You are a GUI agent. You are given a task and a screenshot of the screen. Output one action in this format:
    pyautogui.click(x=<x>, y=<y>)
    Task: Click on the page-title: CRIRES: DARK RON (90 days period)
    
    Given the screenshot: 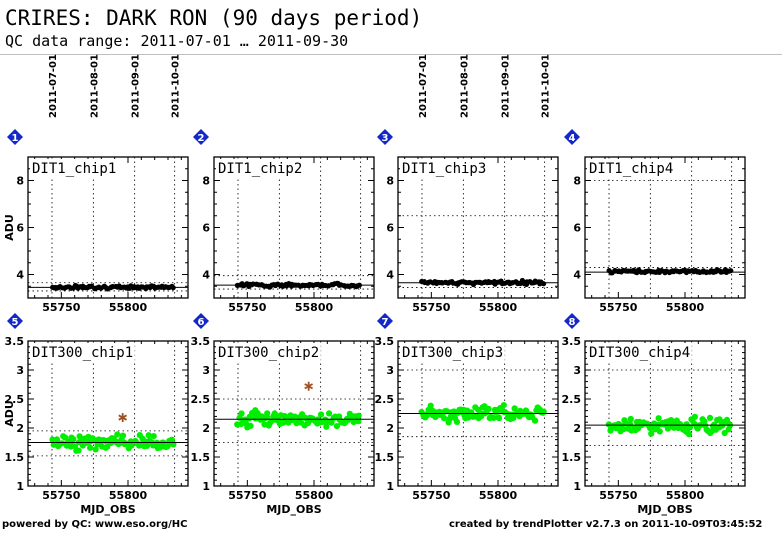 What is the action you would take?
    pyautogui.click(x=214, y=18)
    